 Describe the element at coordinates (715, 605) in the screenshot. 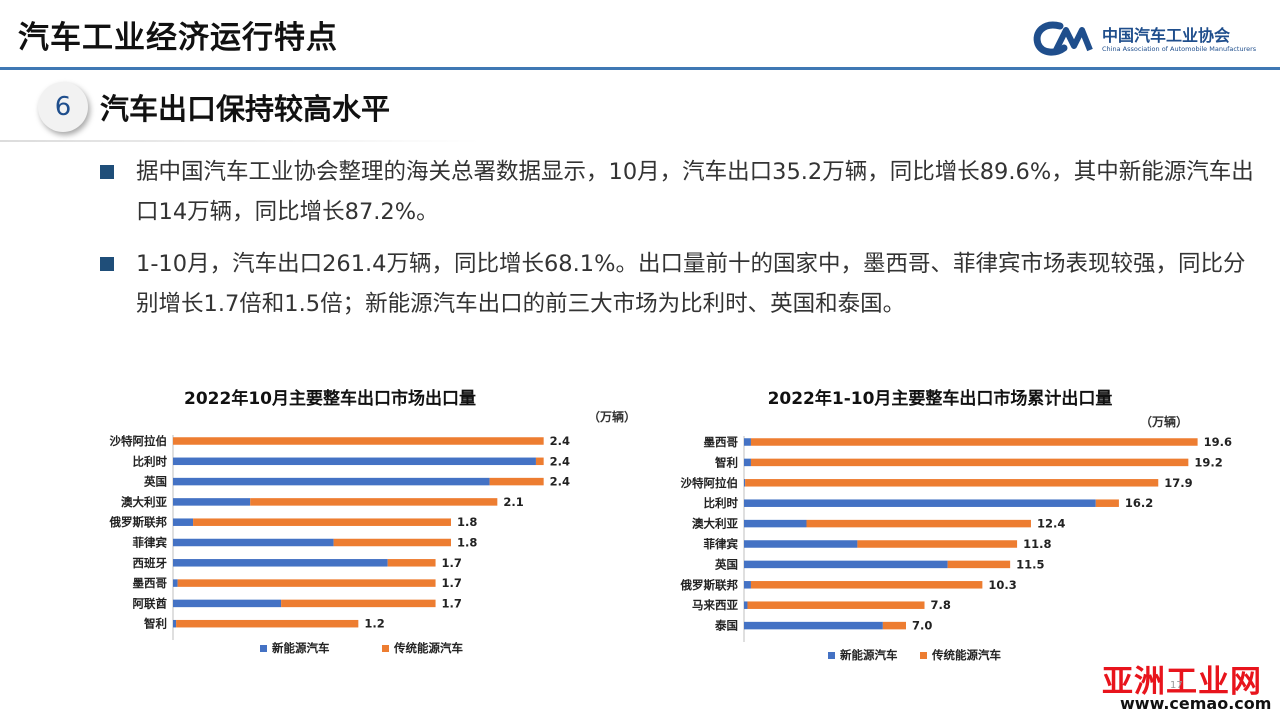

I see `category-label: 马来西亚` at that location.